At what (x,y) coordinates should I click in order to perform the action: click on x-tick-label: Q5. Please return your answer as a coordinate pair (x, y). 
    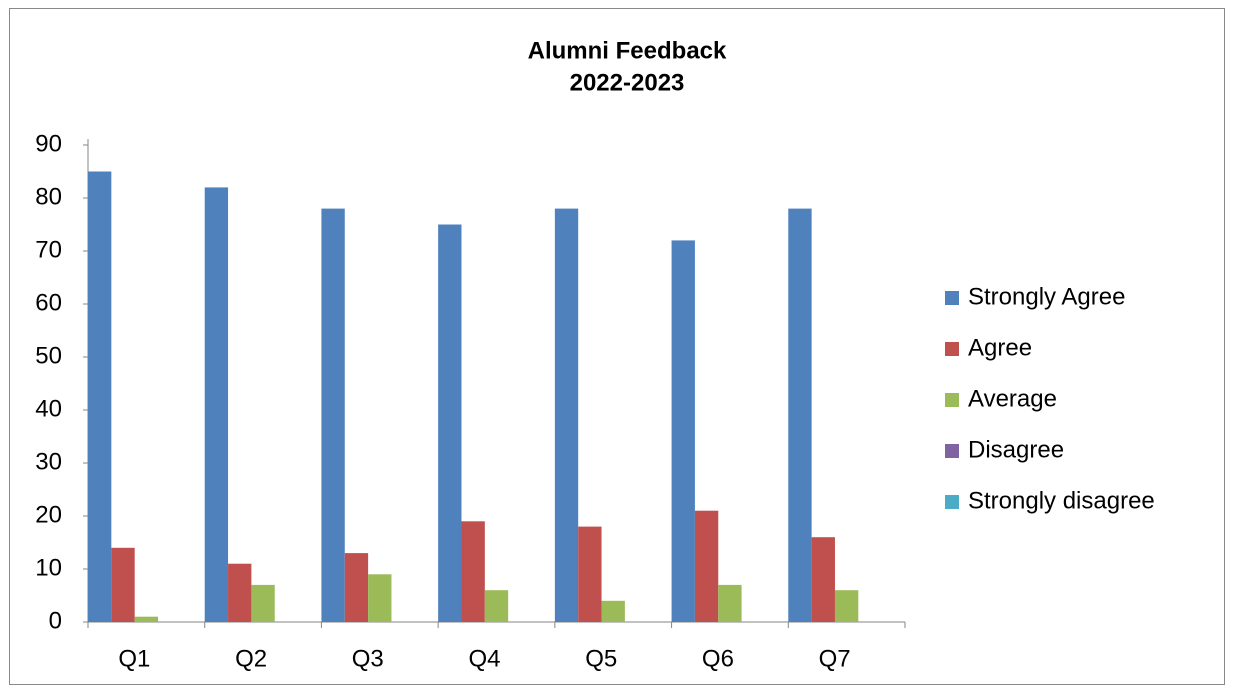
    Looking at the image, I should click on (601, 658).